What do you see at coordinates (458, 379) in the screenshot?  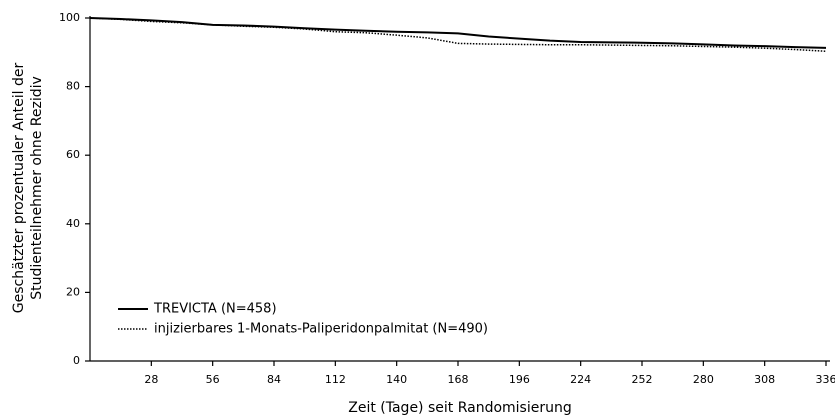 I see `x-tick-label: 168` at bounding box center [458, 379].